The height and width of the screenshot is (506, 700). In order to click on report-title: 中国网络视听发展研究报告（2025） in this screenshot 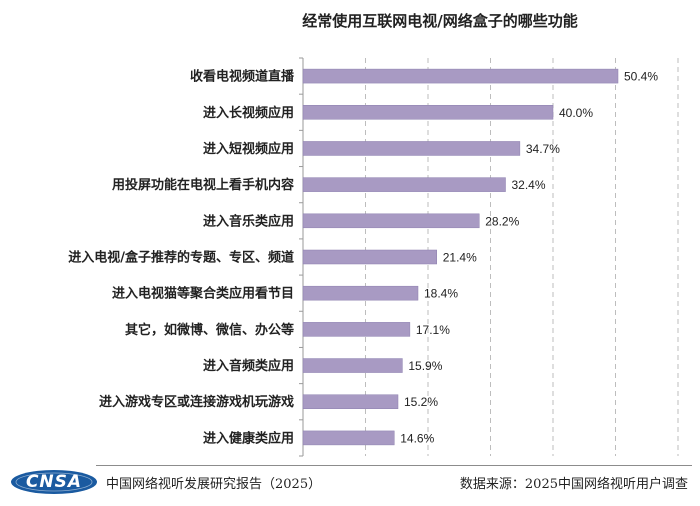, I will do `click(214, 484)`.